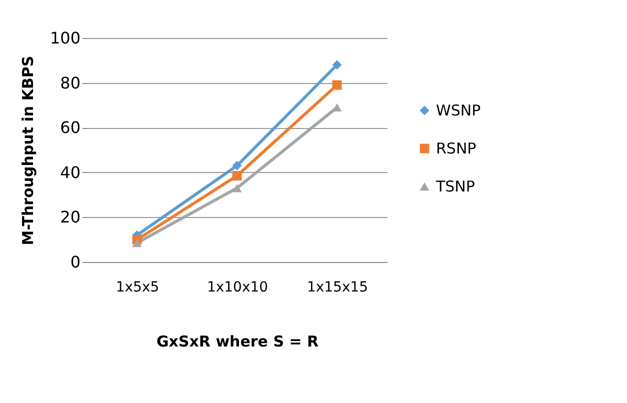  What do you see at coordinates (237, 288) in the screenshot?
I see `x-tick-label: 1x10x10` at bounding box center [237, 288].